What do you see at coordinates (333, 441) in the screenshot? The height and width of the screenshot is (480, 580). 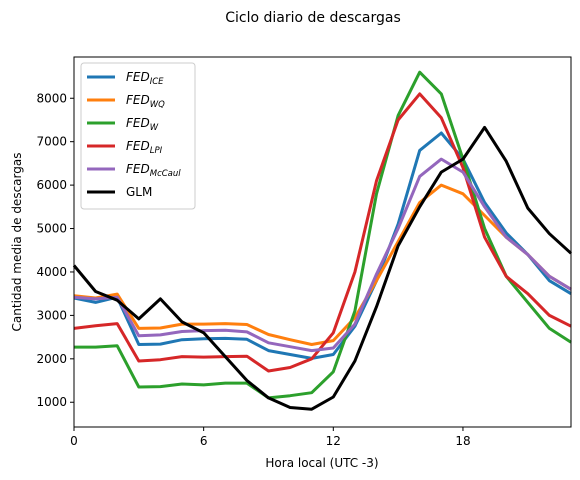 I see `x-tick-label: 12` at bounding box center [333, 441].